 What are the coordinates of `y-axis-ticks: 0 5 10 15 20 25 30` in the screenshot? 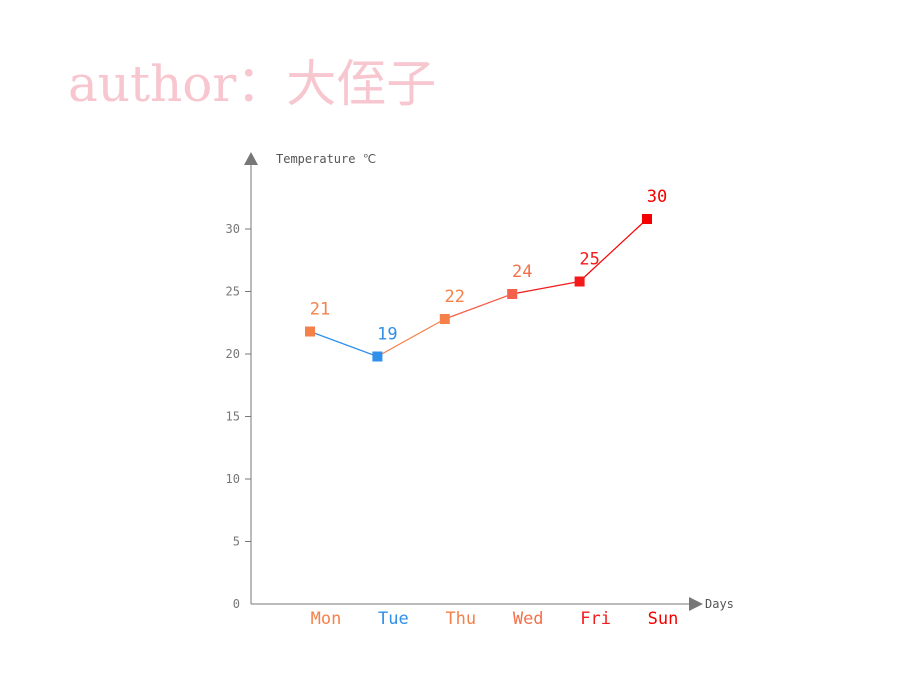 It's located at (238, 416).